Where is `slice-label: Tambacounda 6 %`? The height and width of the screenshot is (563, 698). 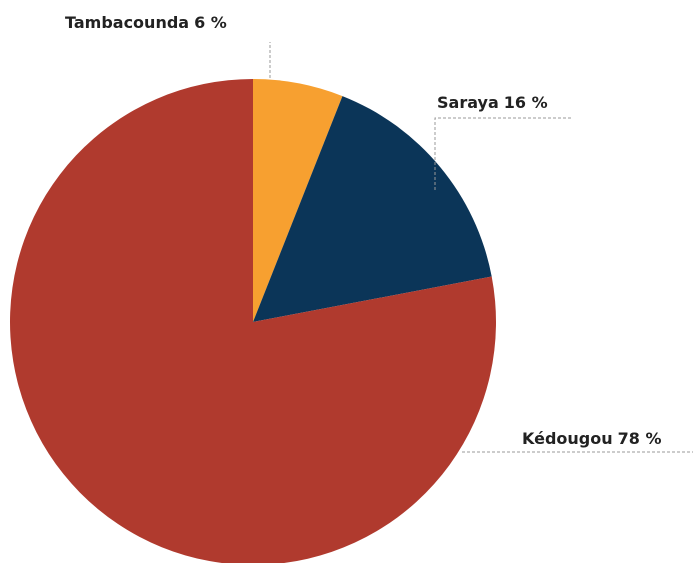
slice-label: Tambacounda 6 % is located at coordinates (146, 22).